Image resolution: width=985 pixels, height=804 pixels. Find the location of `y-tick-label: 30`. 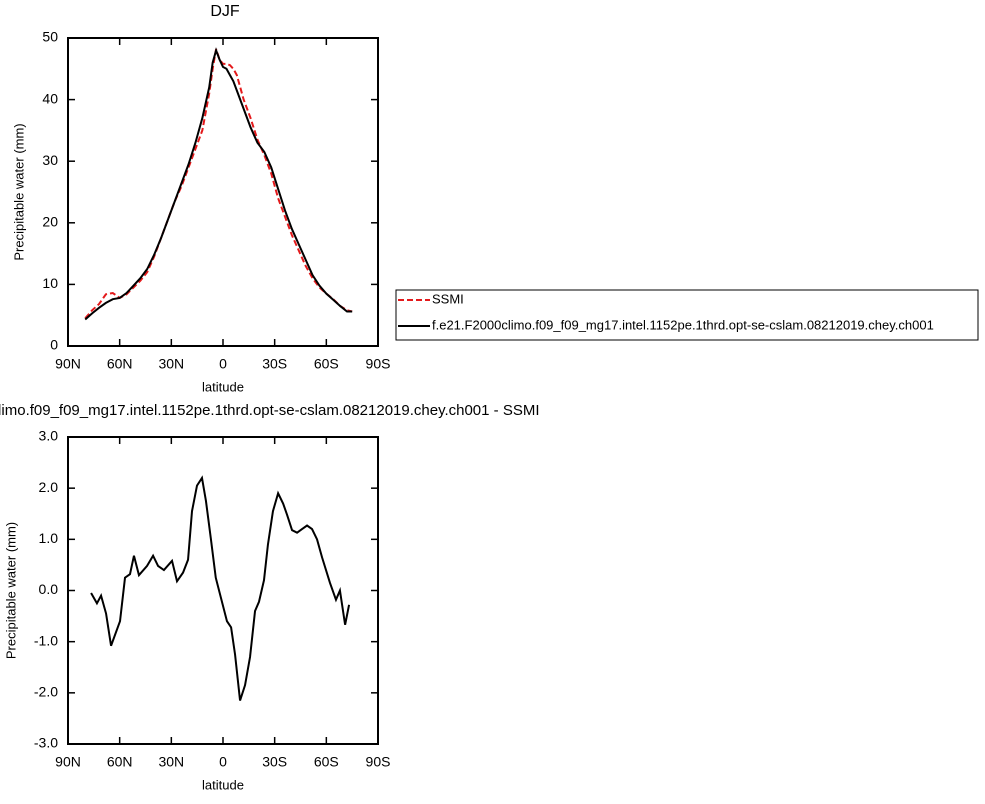

y-tick-label: 30 is located at coordinates (50, 160).